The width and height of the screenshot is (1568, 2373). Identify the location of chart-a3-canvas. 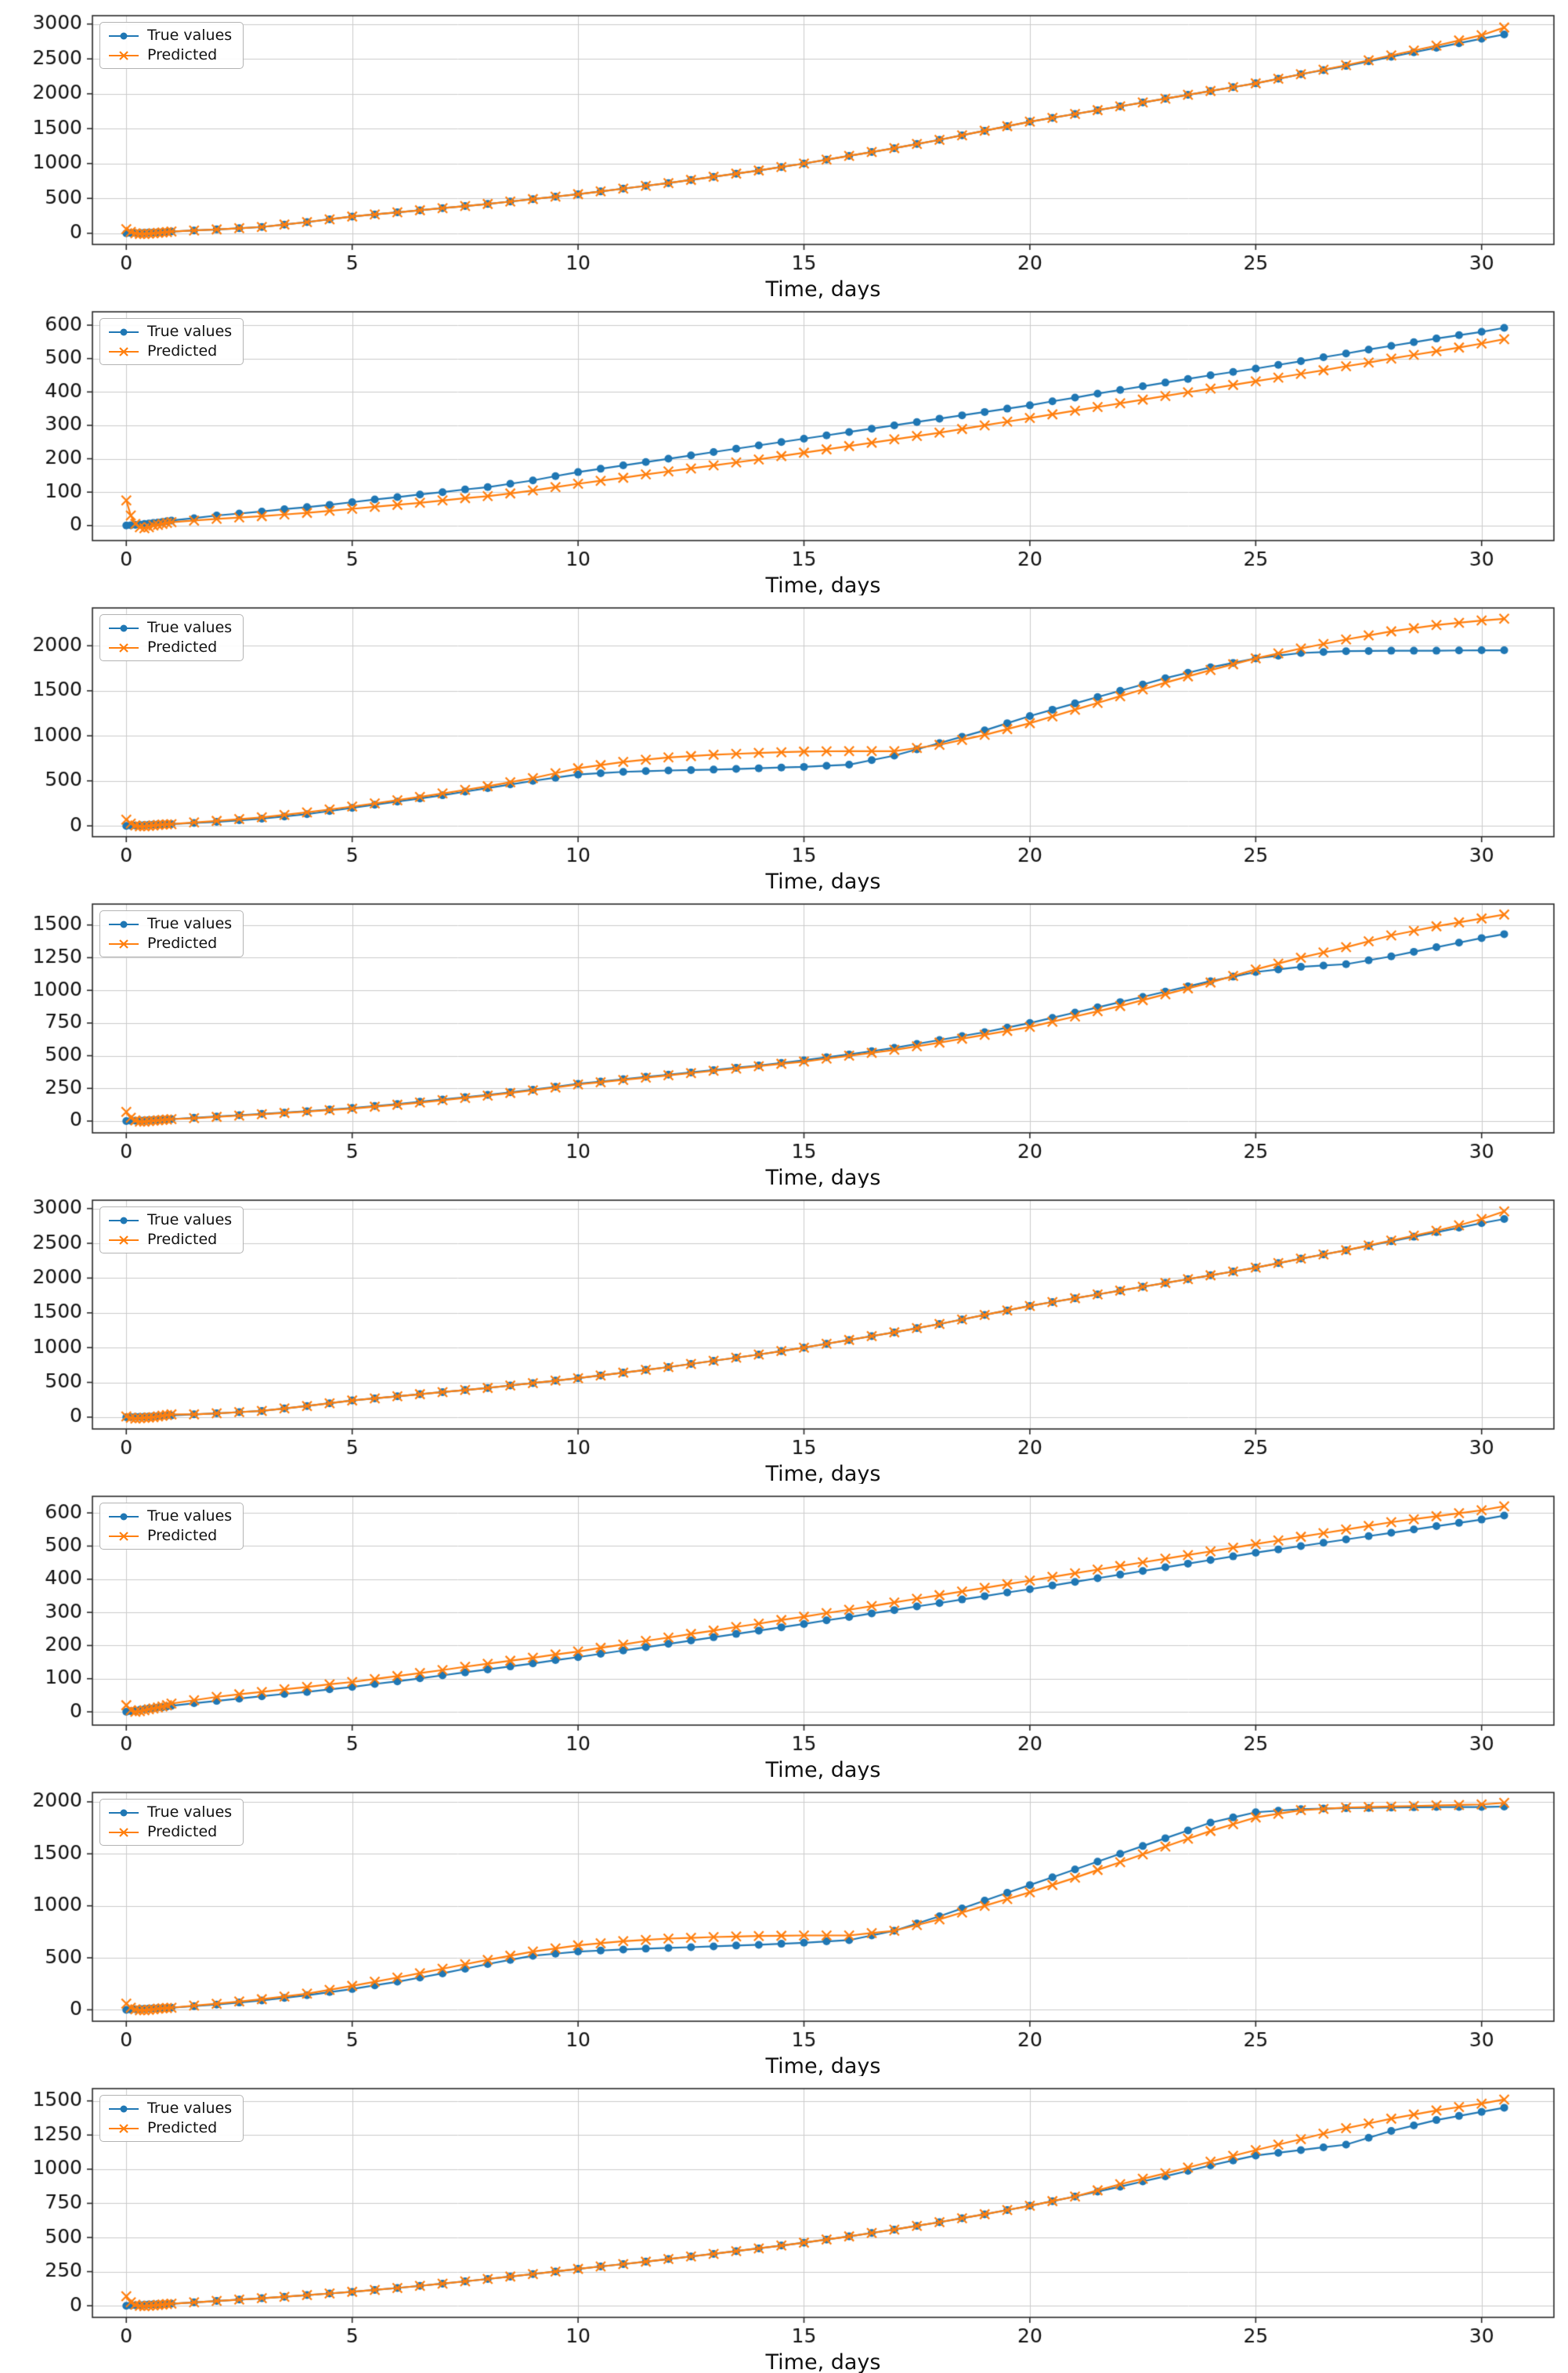
(784, 743).